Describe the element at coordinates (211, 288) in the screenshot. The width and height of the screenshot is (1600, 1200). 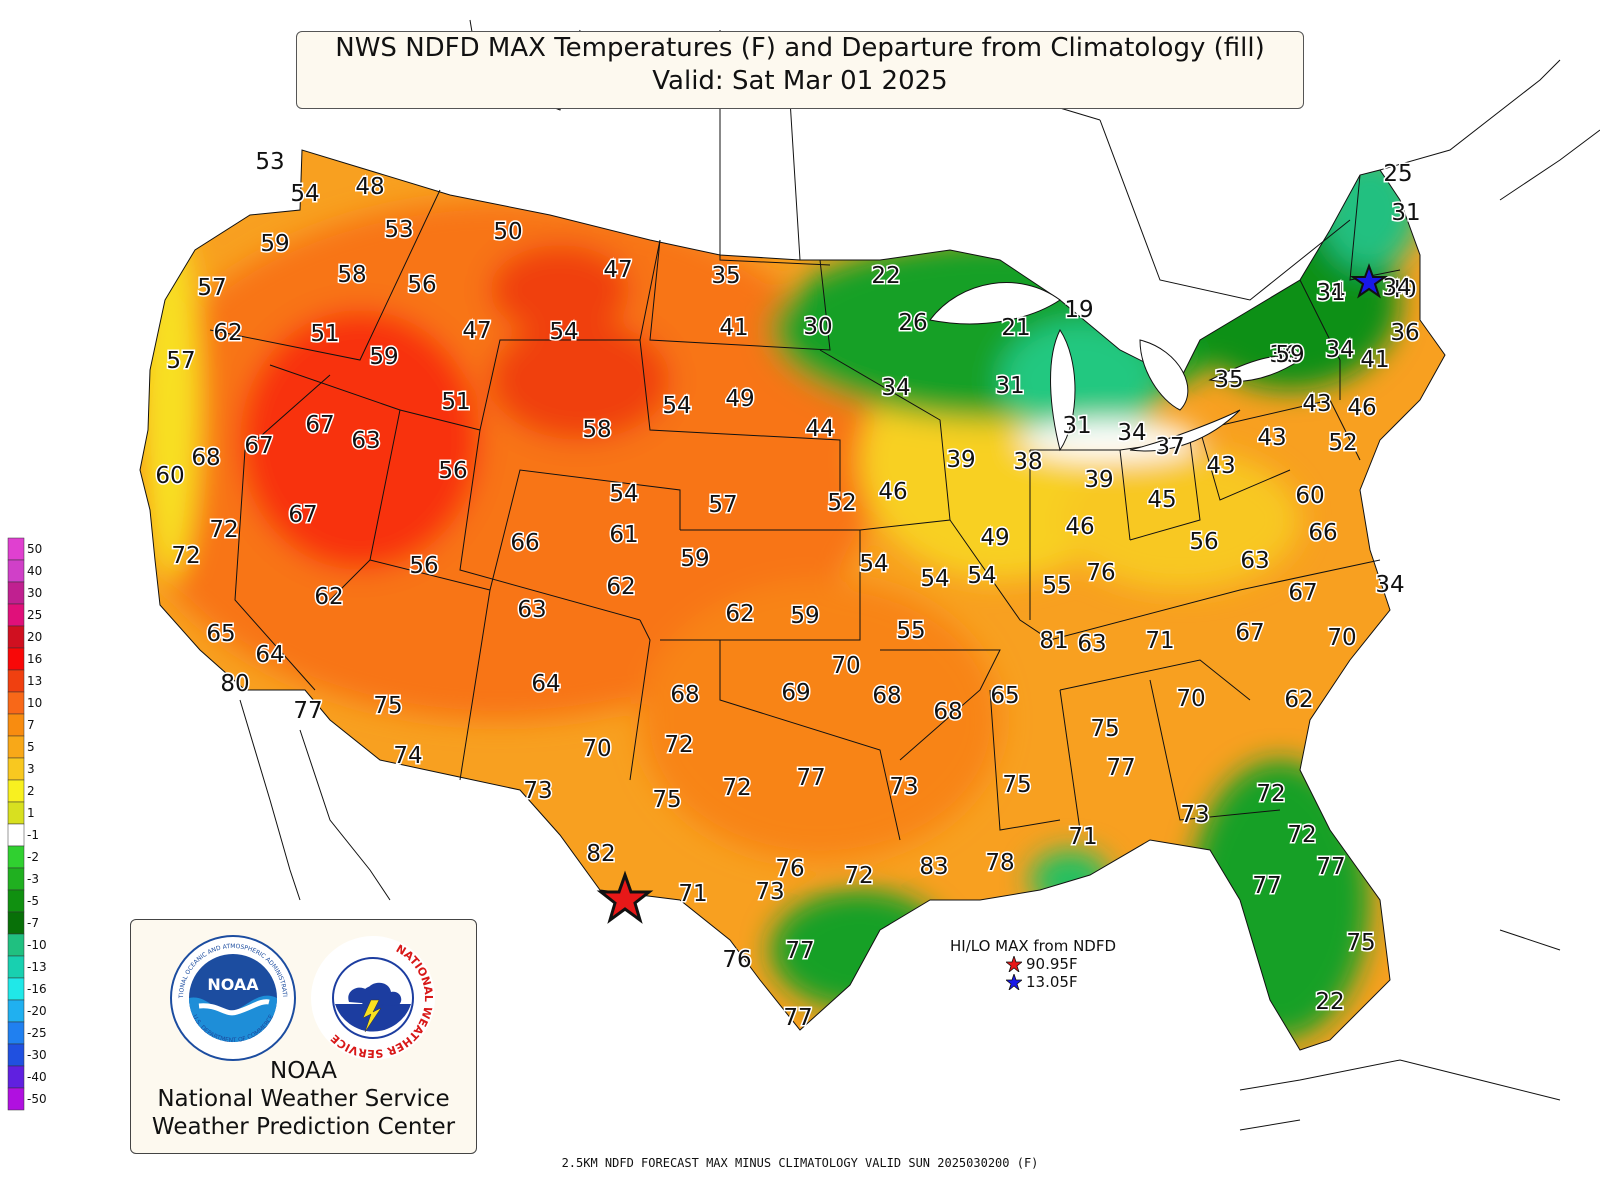
I see `temperature-label: 57` at that location.